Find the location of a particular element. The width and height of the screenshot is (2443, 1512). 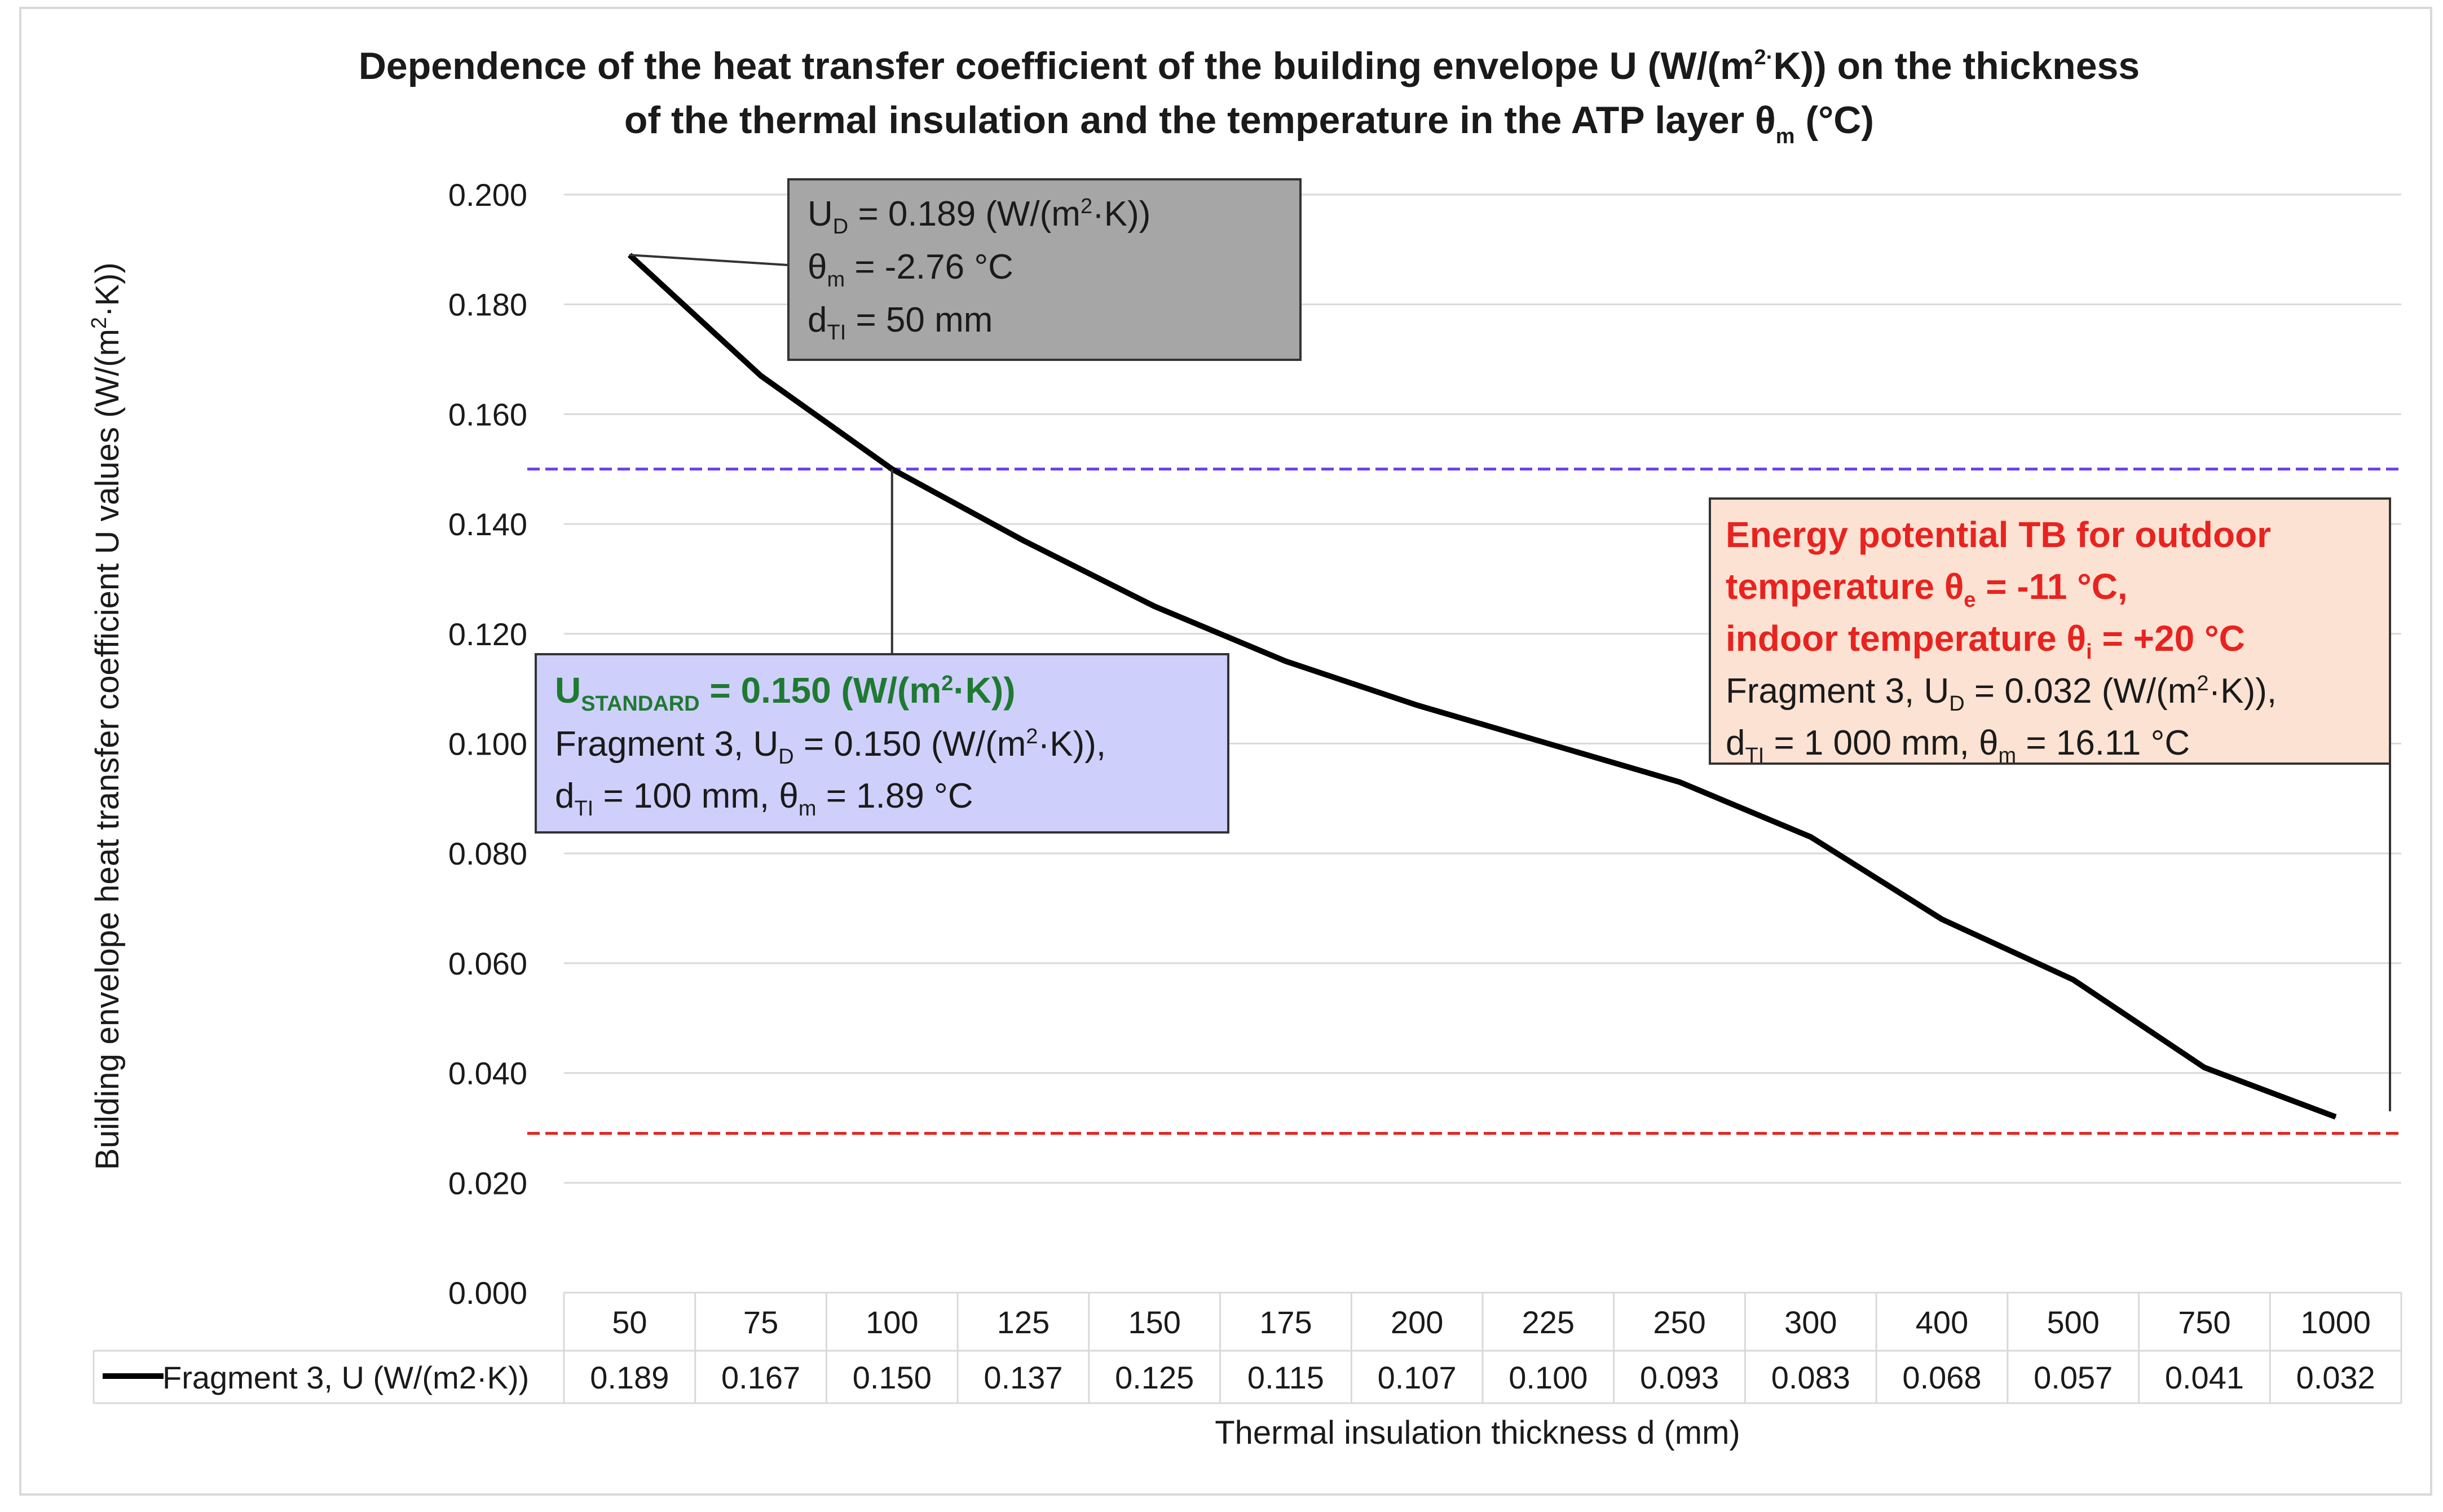

annotation-energy-line1: Energy potential TB for outdoor is located at coordinates (1998, 535).